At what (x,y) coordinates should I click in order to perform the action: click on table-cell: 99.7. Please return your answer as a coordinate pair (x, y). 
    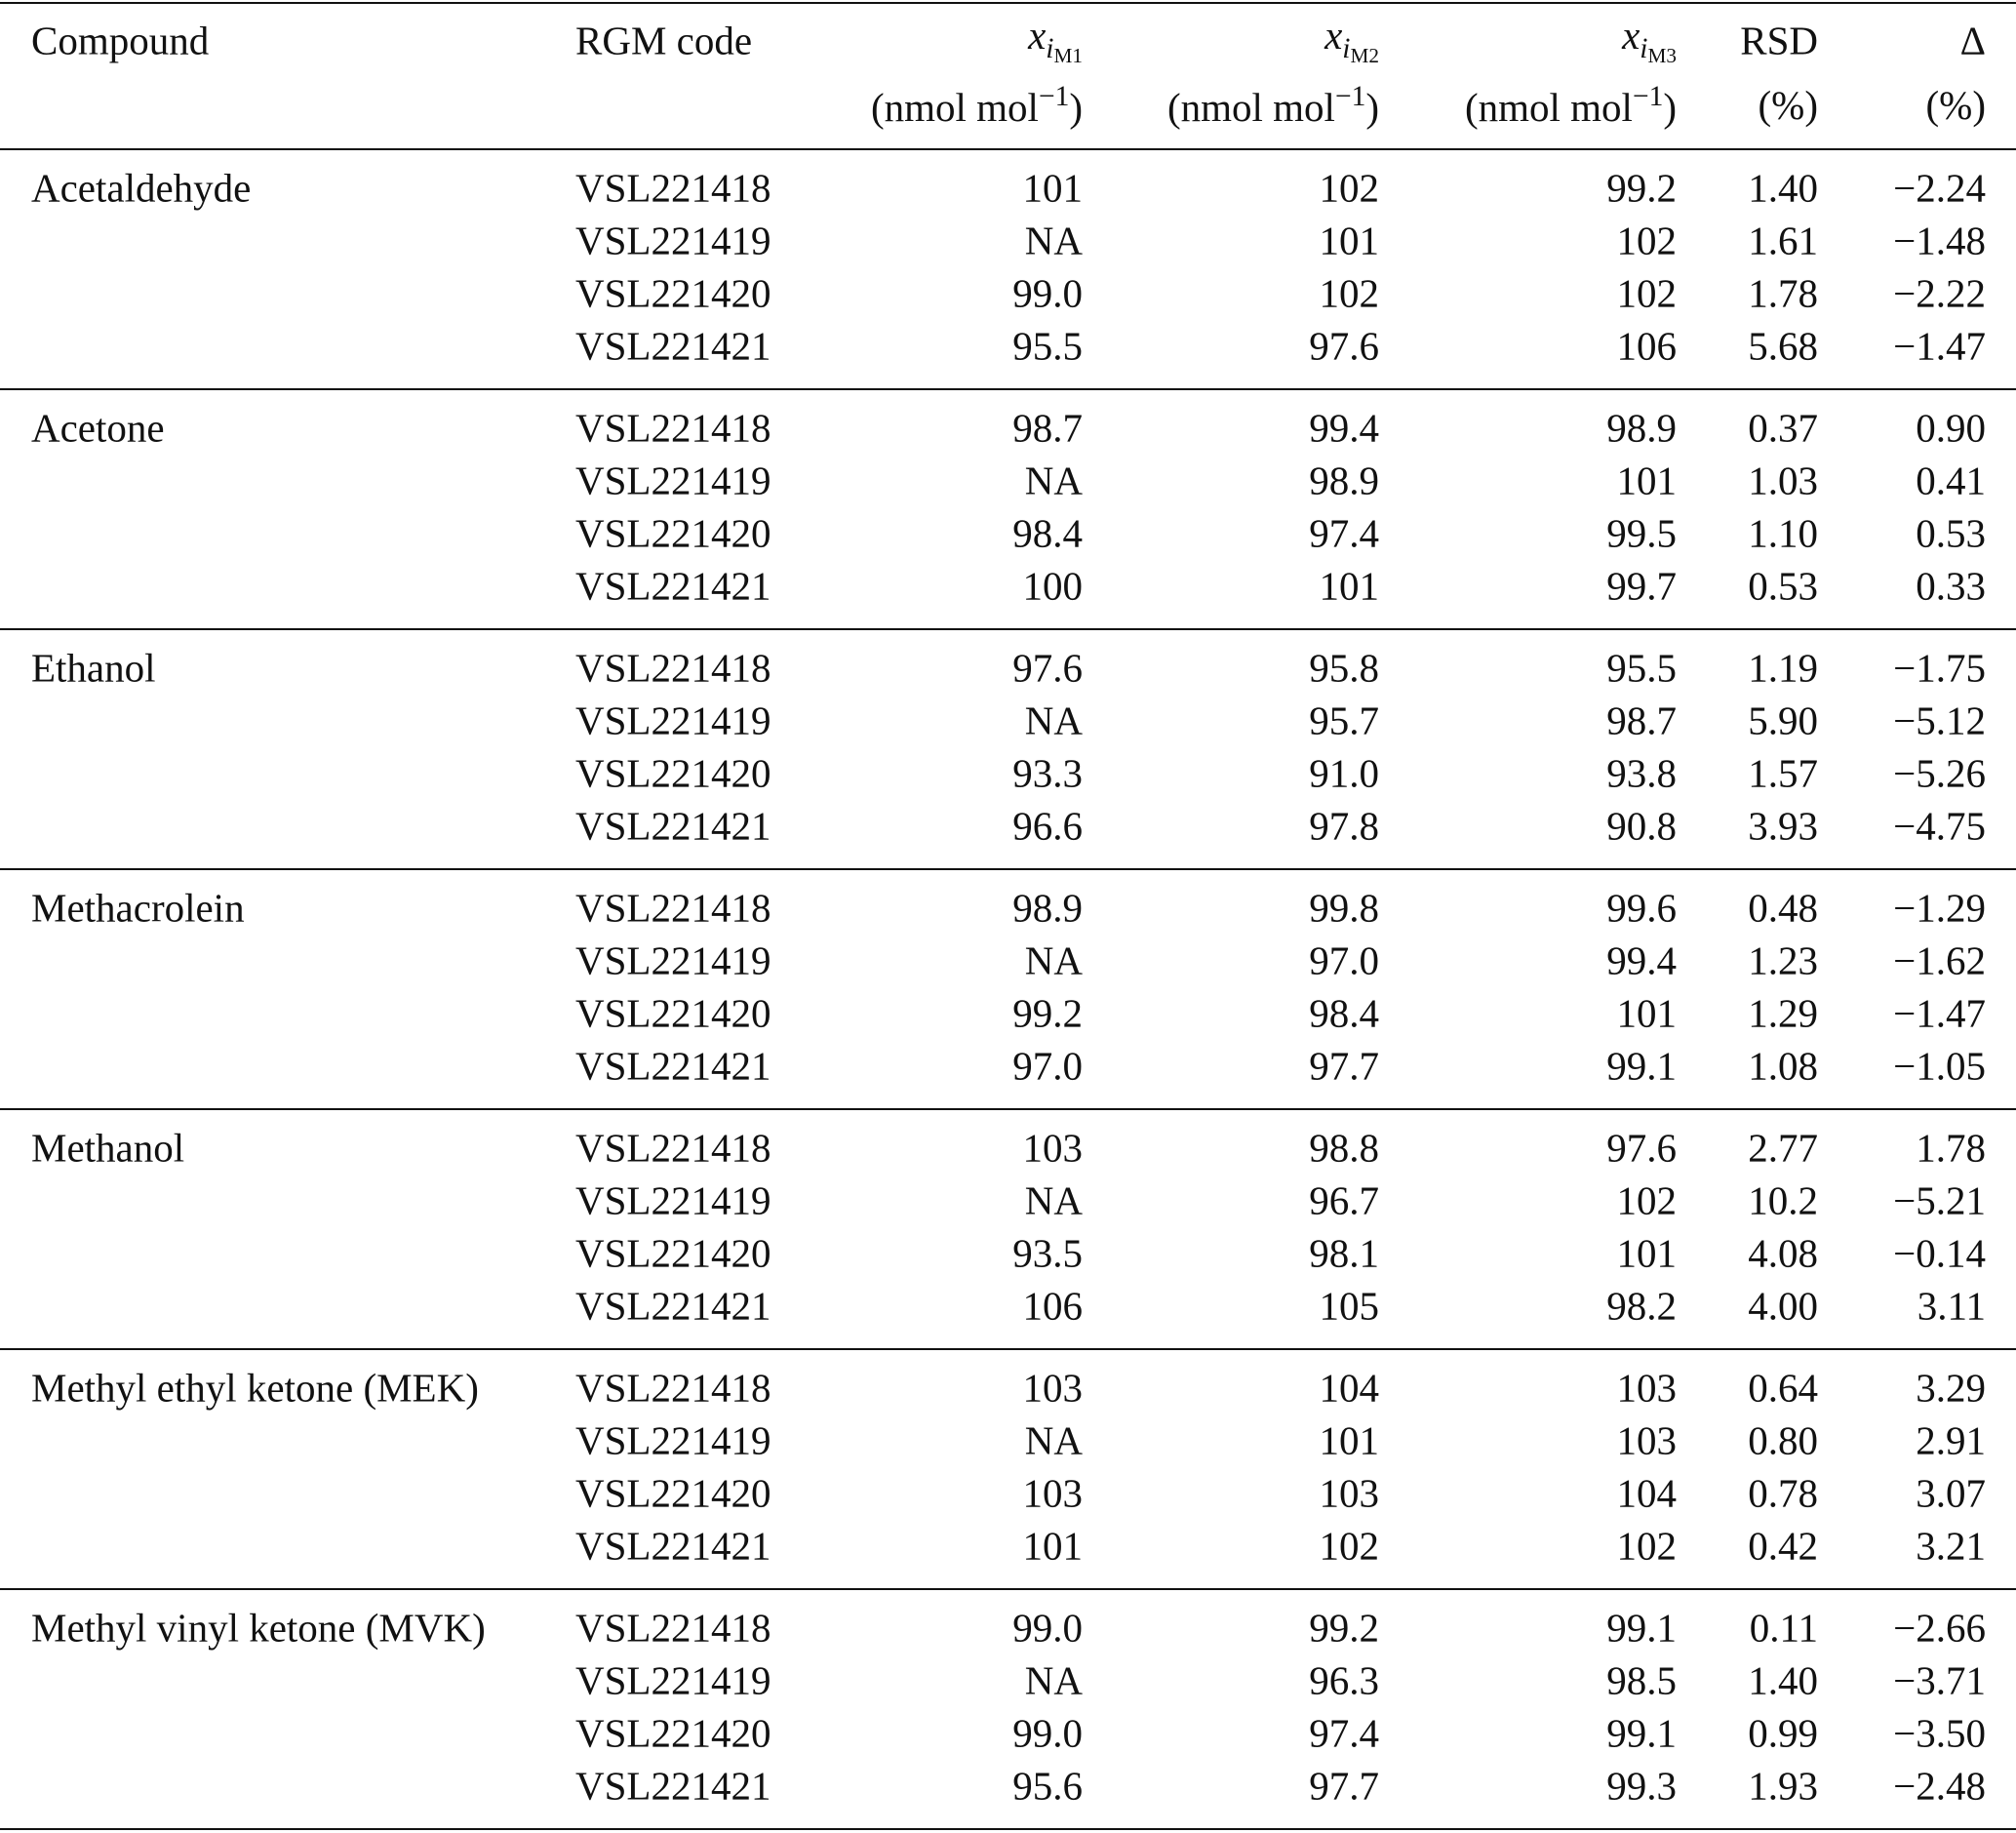
    Looking at the image, I should click on (1642, 586).